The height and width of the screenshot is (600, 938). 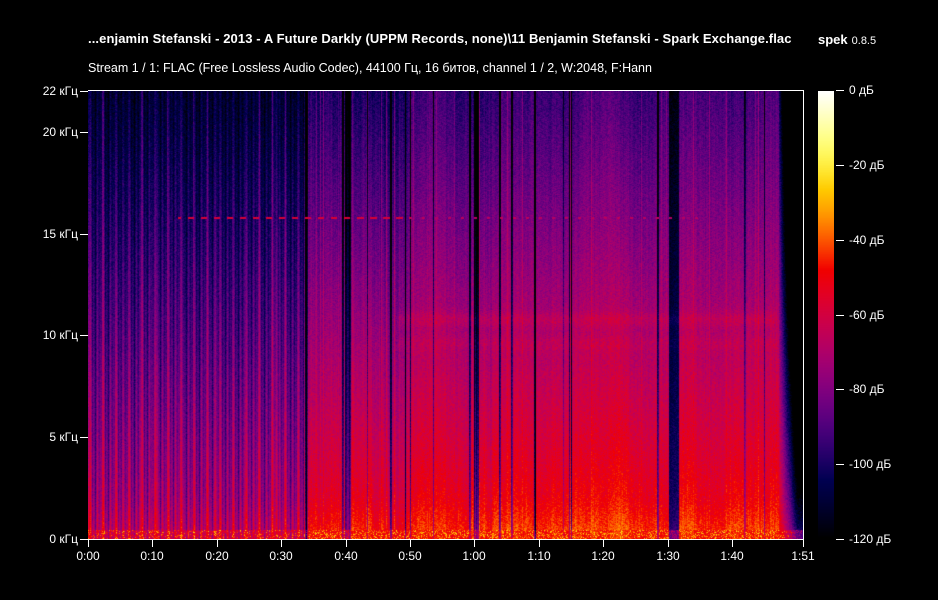 I want to click on time-tick-label: 1:30, so click(x=668, y=556).